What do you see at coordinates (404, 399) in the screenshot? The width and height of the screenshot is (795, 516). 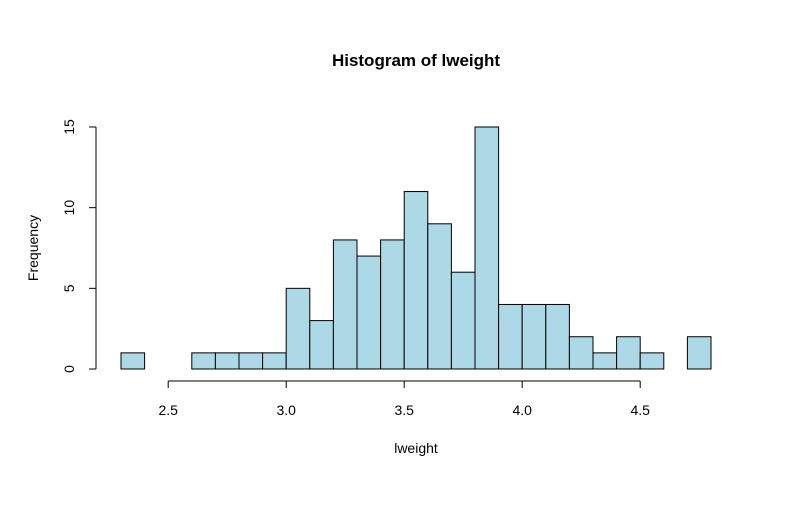 I see `x-axis: 2.5 3.0 3.5 4.0 4.5` at bounding box center [404, 399].